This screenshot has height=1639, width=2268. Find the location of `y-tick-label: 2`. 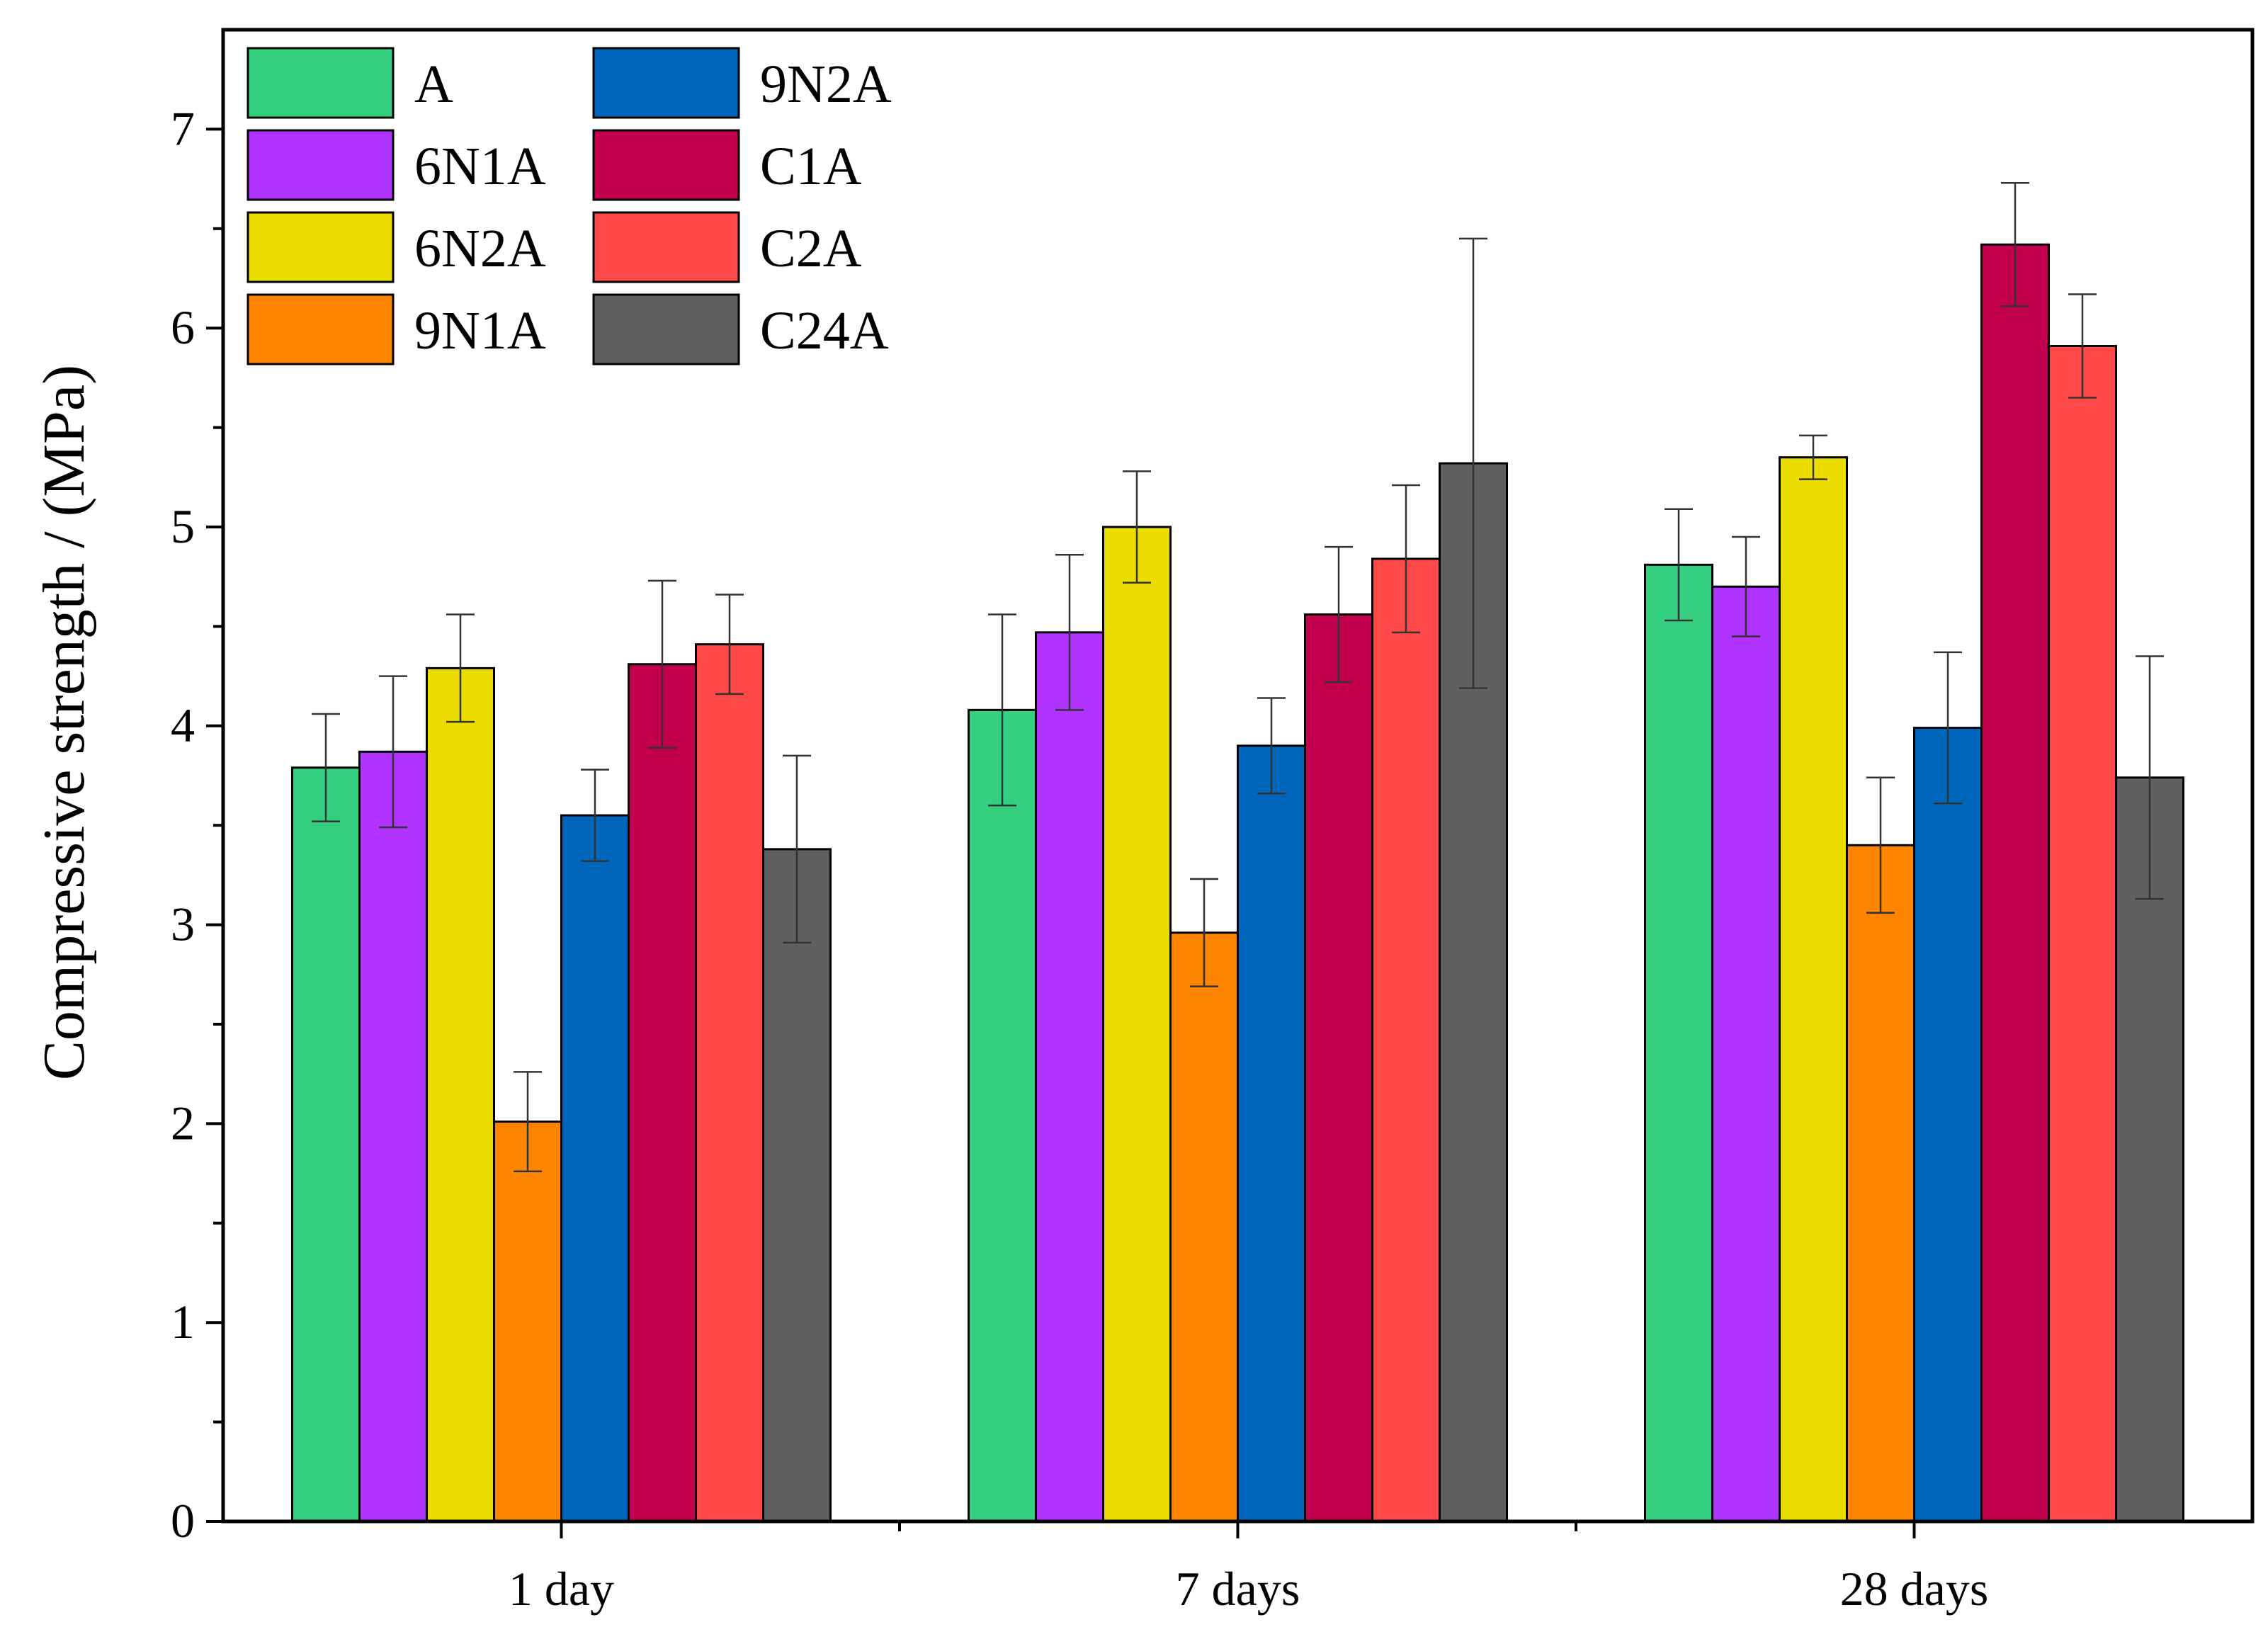

y-tick-label: 2 is located at coordinates (183, 1123).